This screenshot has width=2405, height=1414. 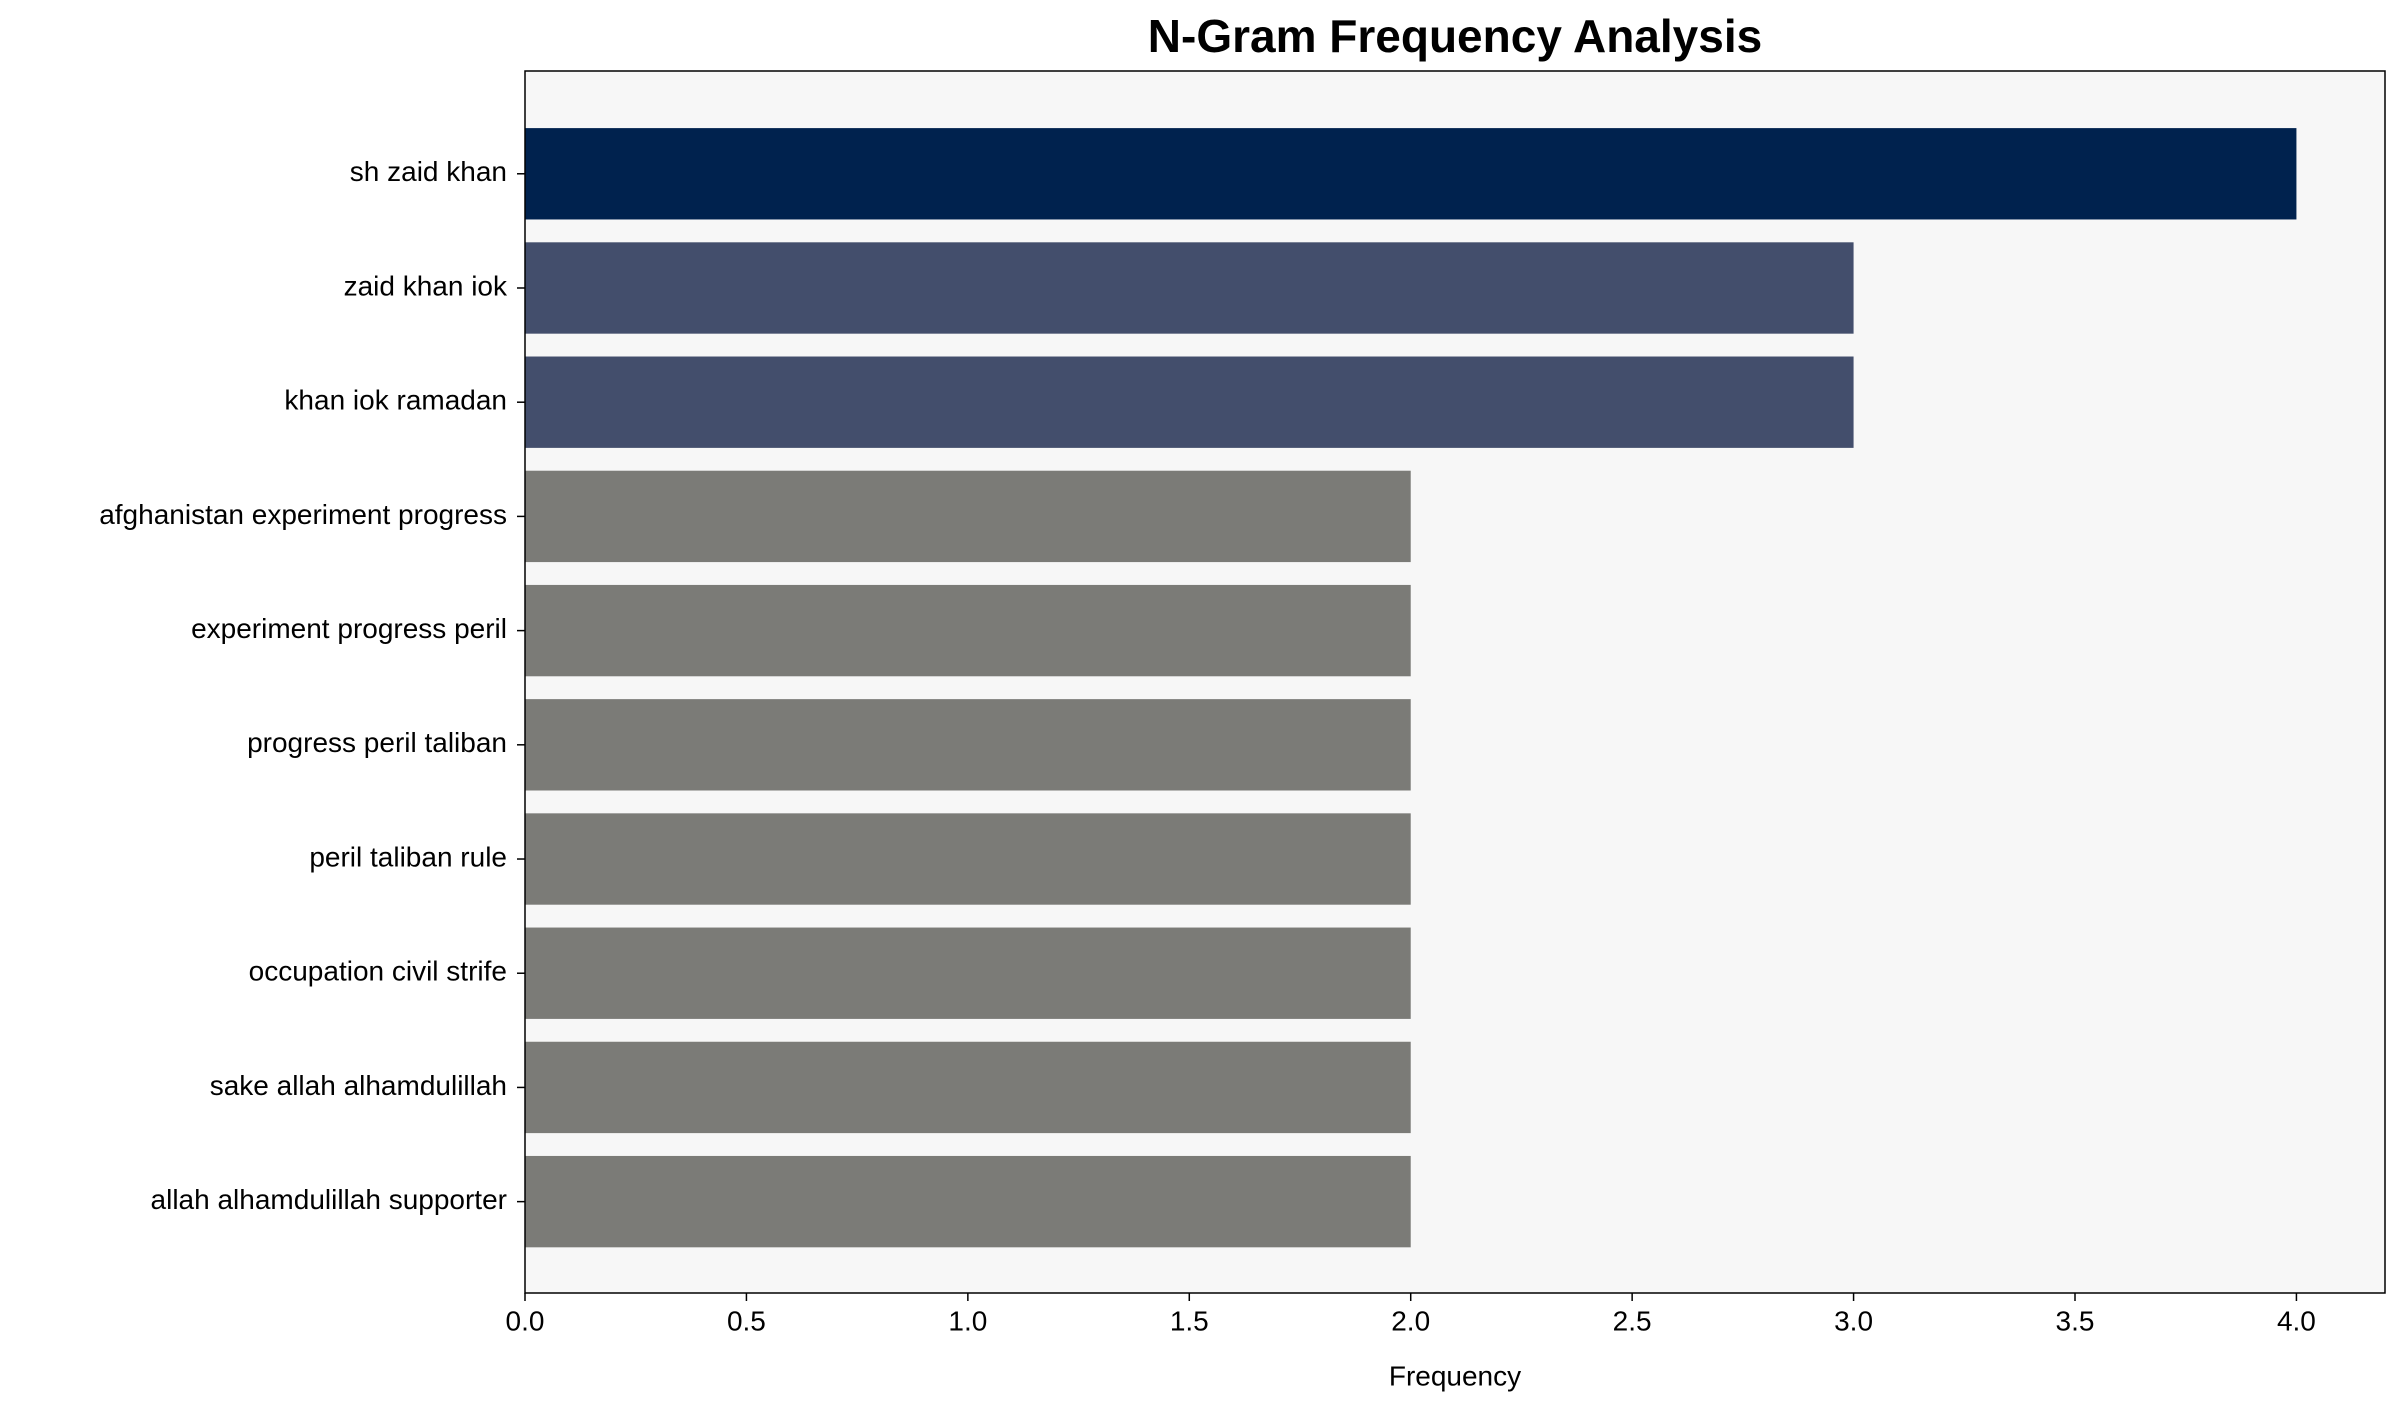 What do you see at coordinates (377, 742) in the screenshot?
I see `y-tick-label: progress peril taliban` at bounding box center [377, 742].